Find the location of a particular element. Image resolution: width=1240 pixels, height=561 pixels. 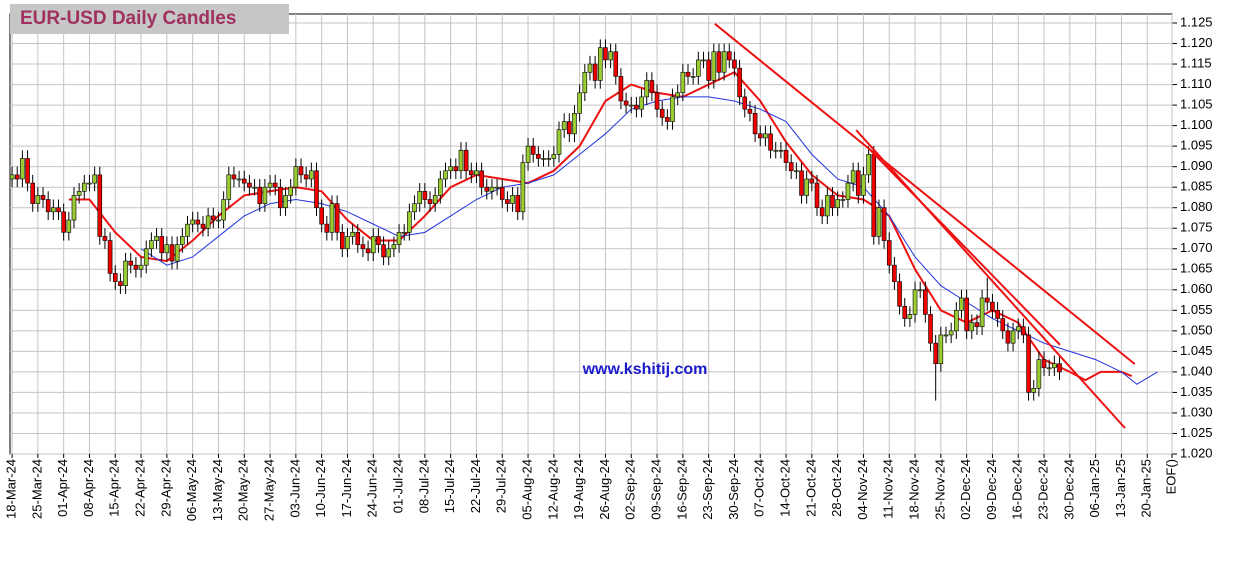

x-tick-label: 09-Sep-24 is located at coordinates (655, 489).